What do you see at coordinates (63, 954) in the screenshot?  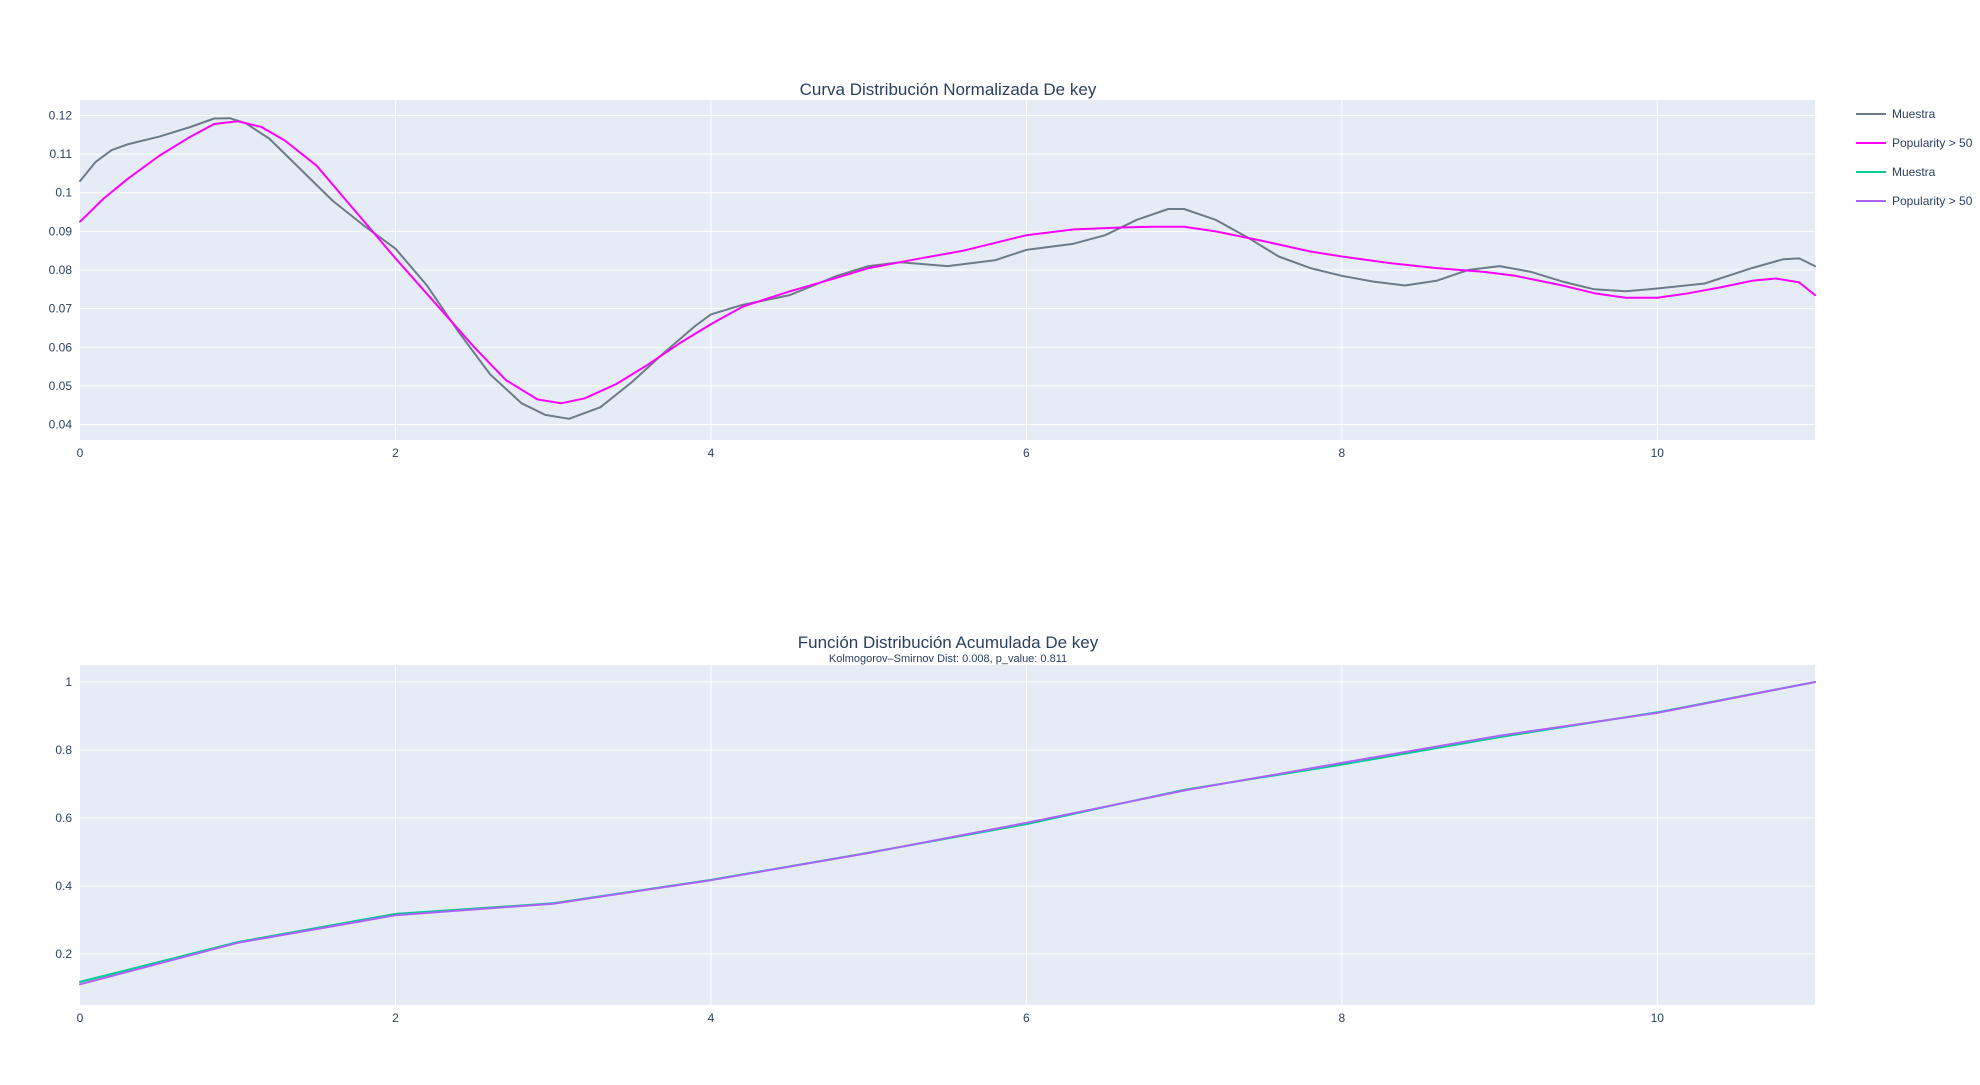 I see `cdf-y-tick-label: 0.2` at bounding box center [63, 954].